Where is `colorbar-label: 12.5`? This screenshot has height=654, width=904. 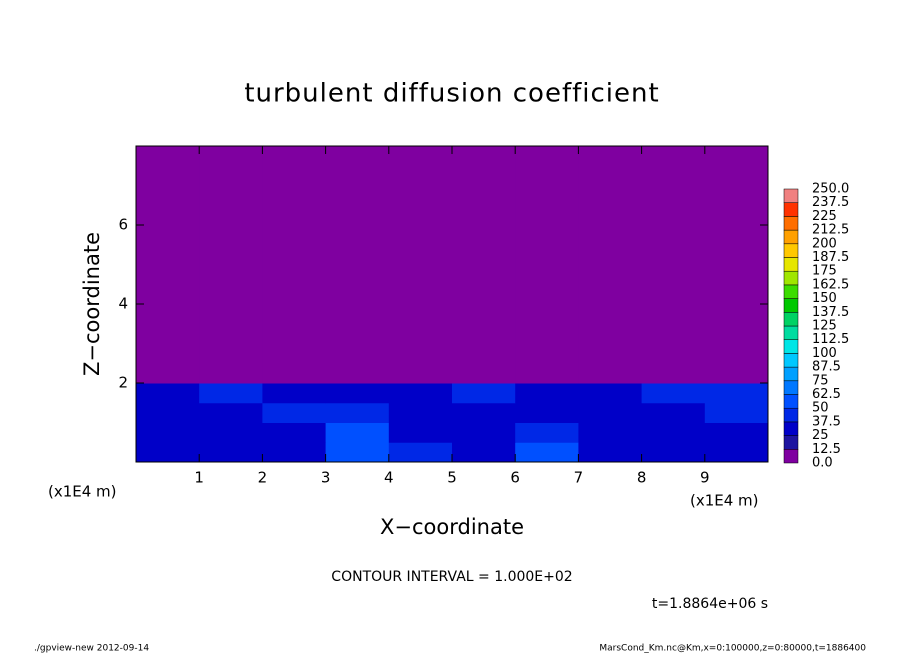
colorbar-label: 12.5 is located at coordinates (826, 449).